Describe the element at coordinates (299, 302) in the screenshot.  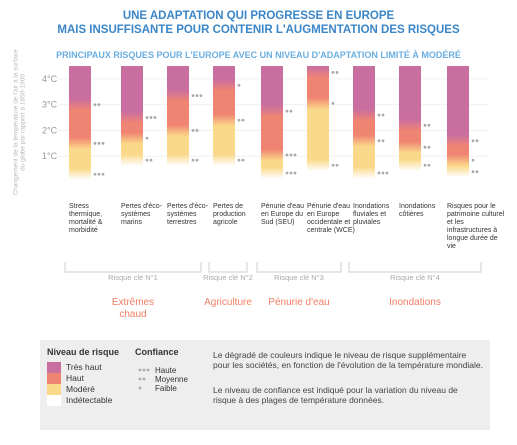
I see `group-name: Pénurie d'eau` at that location.